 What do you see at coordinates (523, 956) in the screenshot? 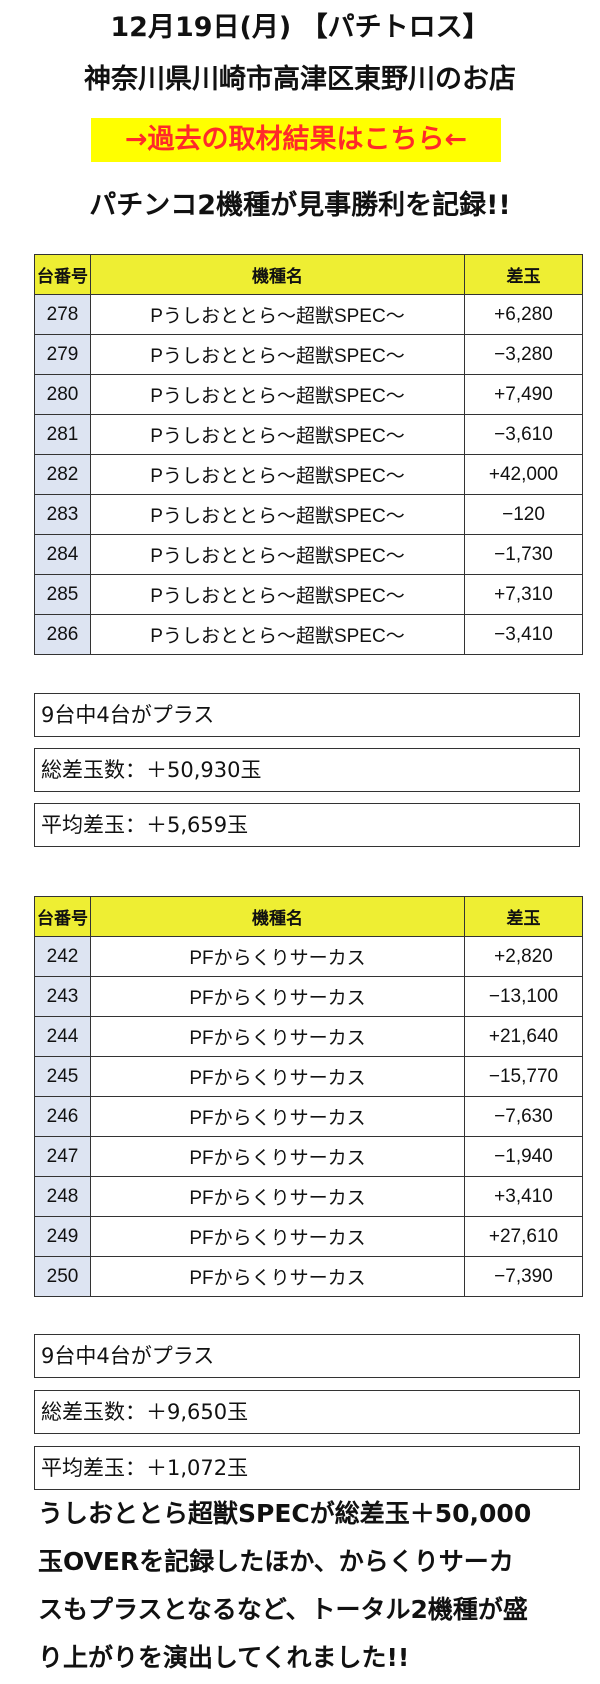
I see `difference-cell: +2,820` at bounding box center [523, 956].